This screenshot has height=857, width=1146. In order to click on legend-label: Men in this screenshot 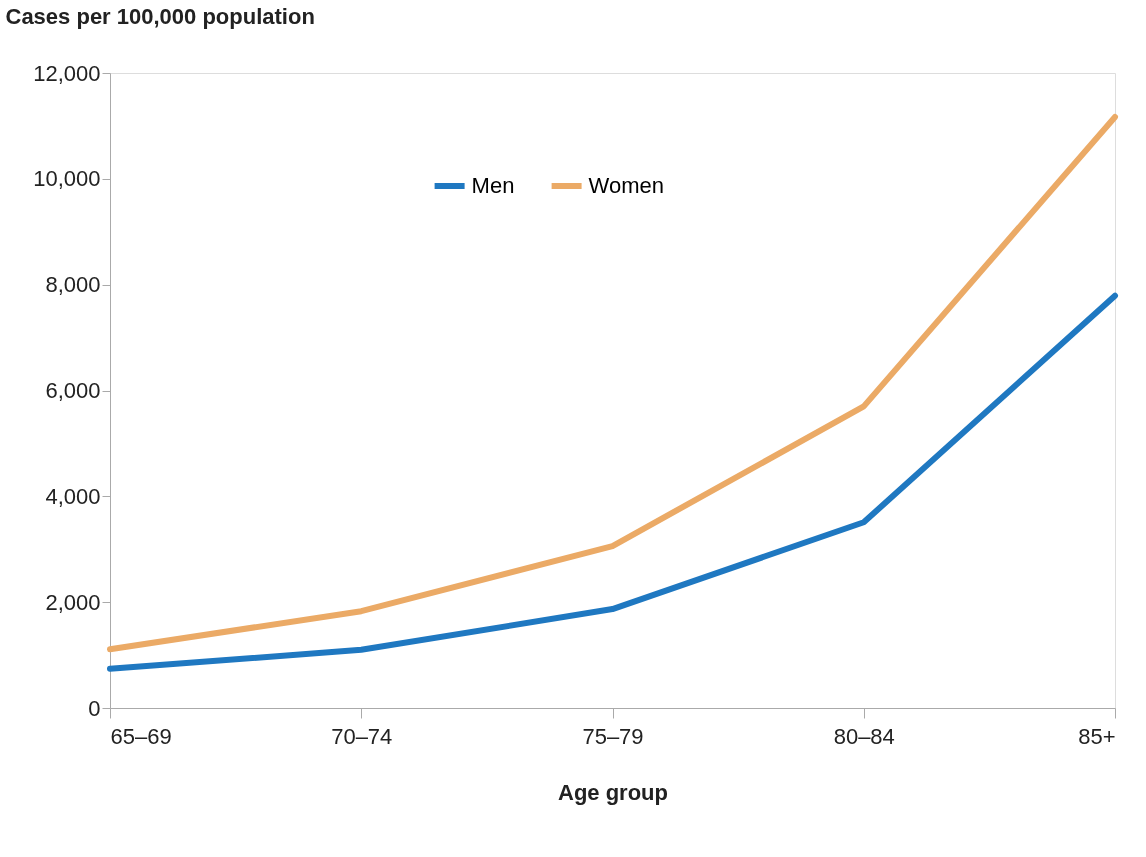, I will do `click(493, 185)`.